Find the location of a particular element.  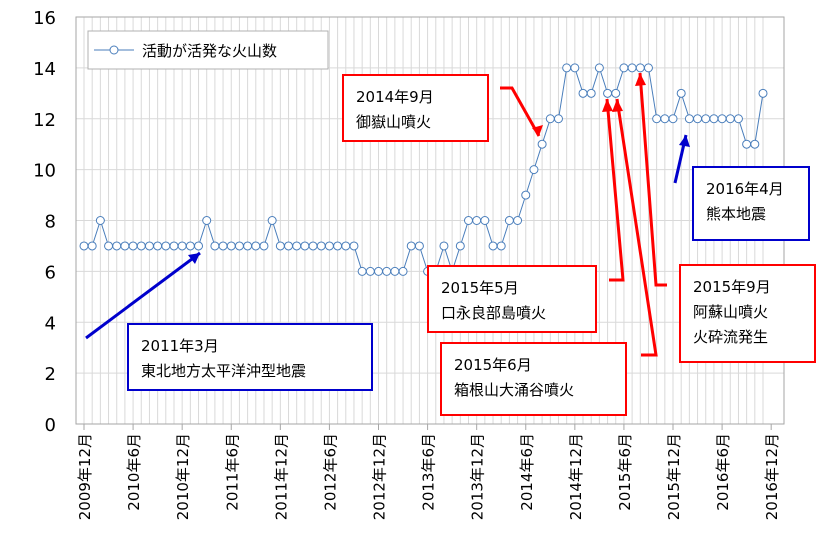

x-tick-label: 2009年12月 is located at coordinates (85, 476).